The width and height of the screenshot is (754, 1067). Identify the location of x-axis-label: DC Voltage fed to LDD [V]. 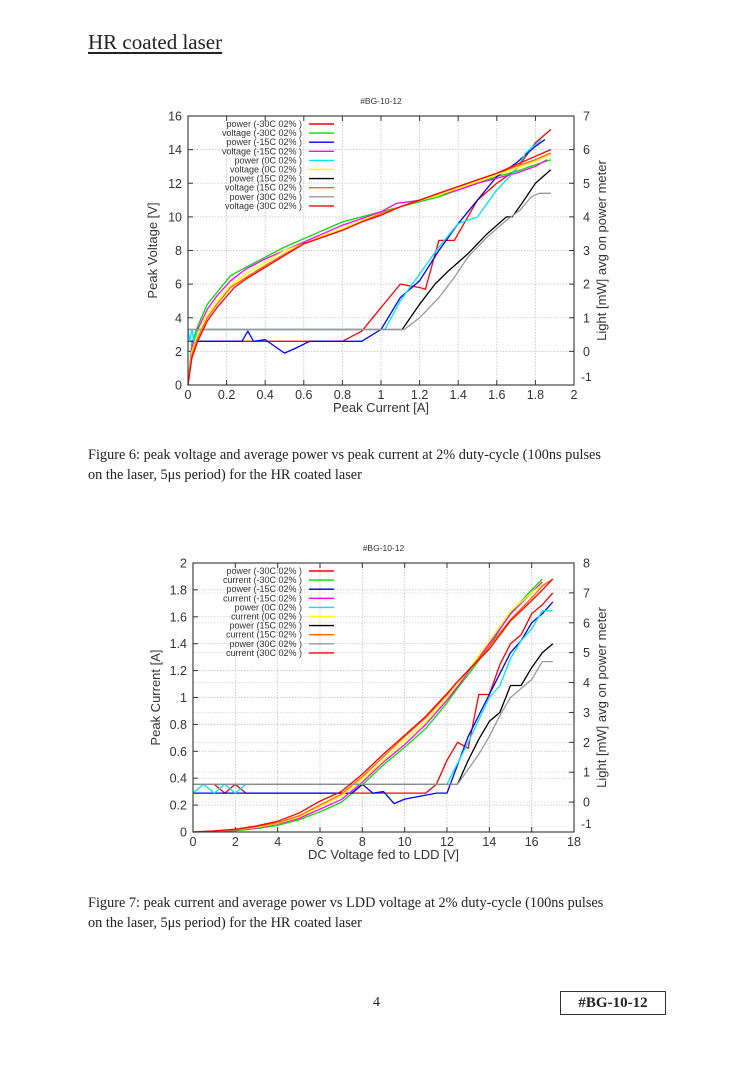
(383, 854).